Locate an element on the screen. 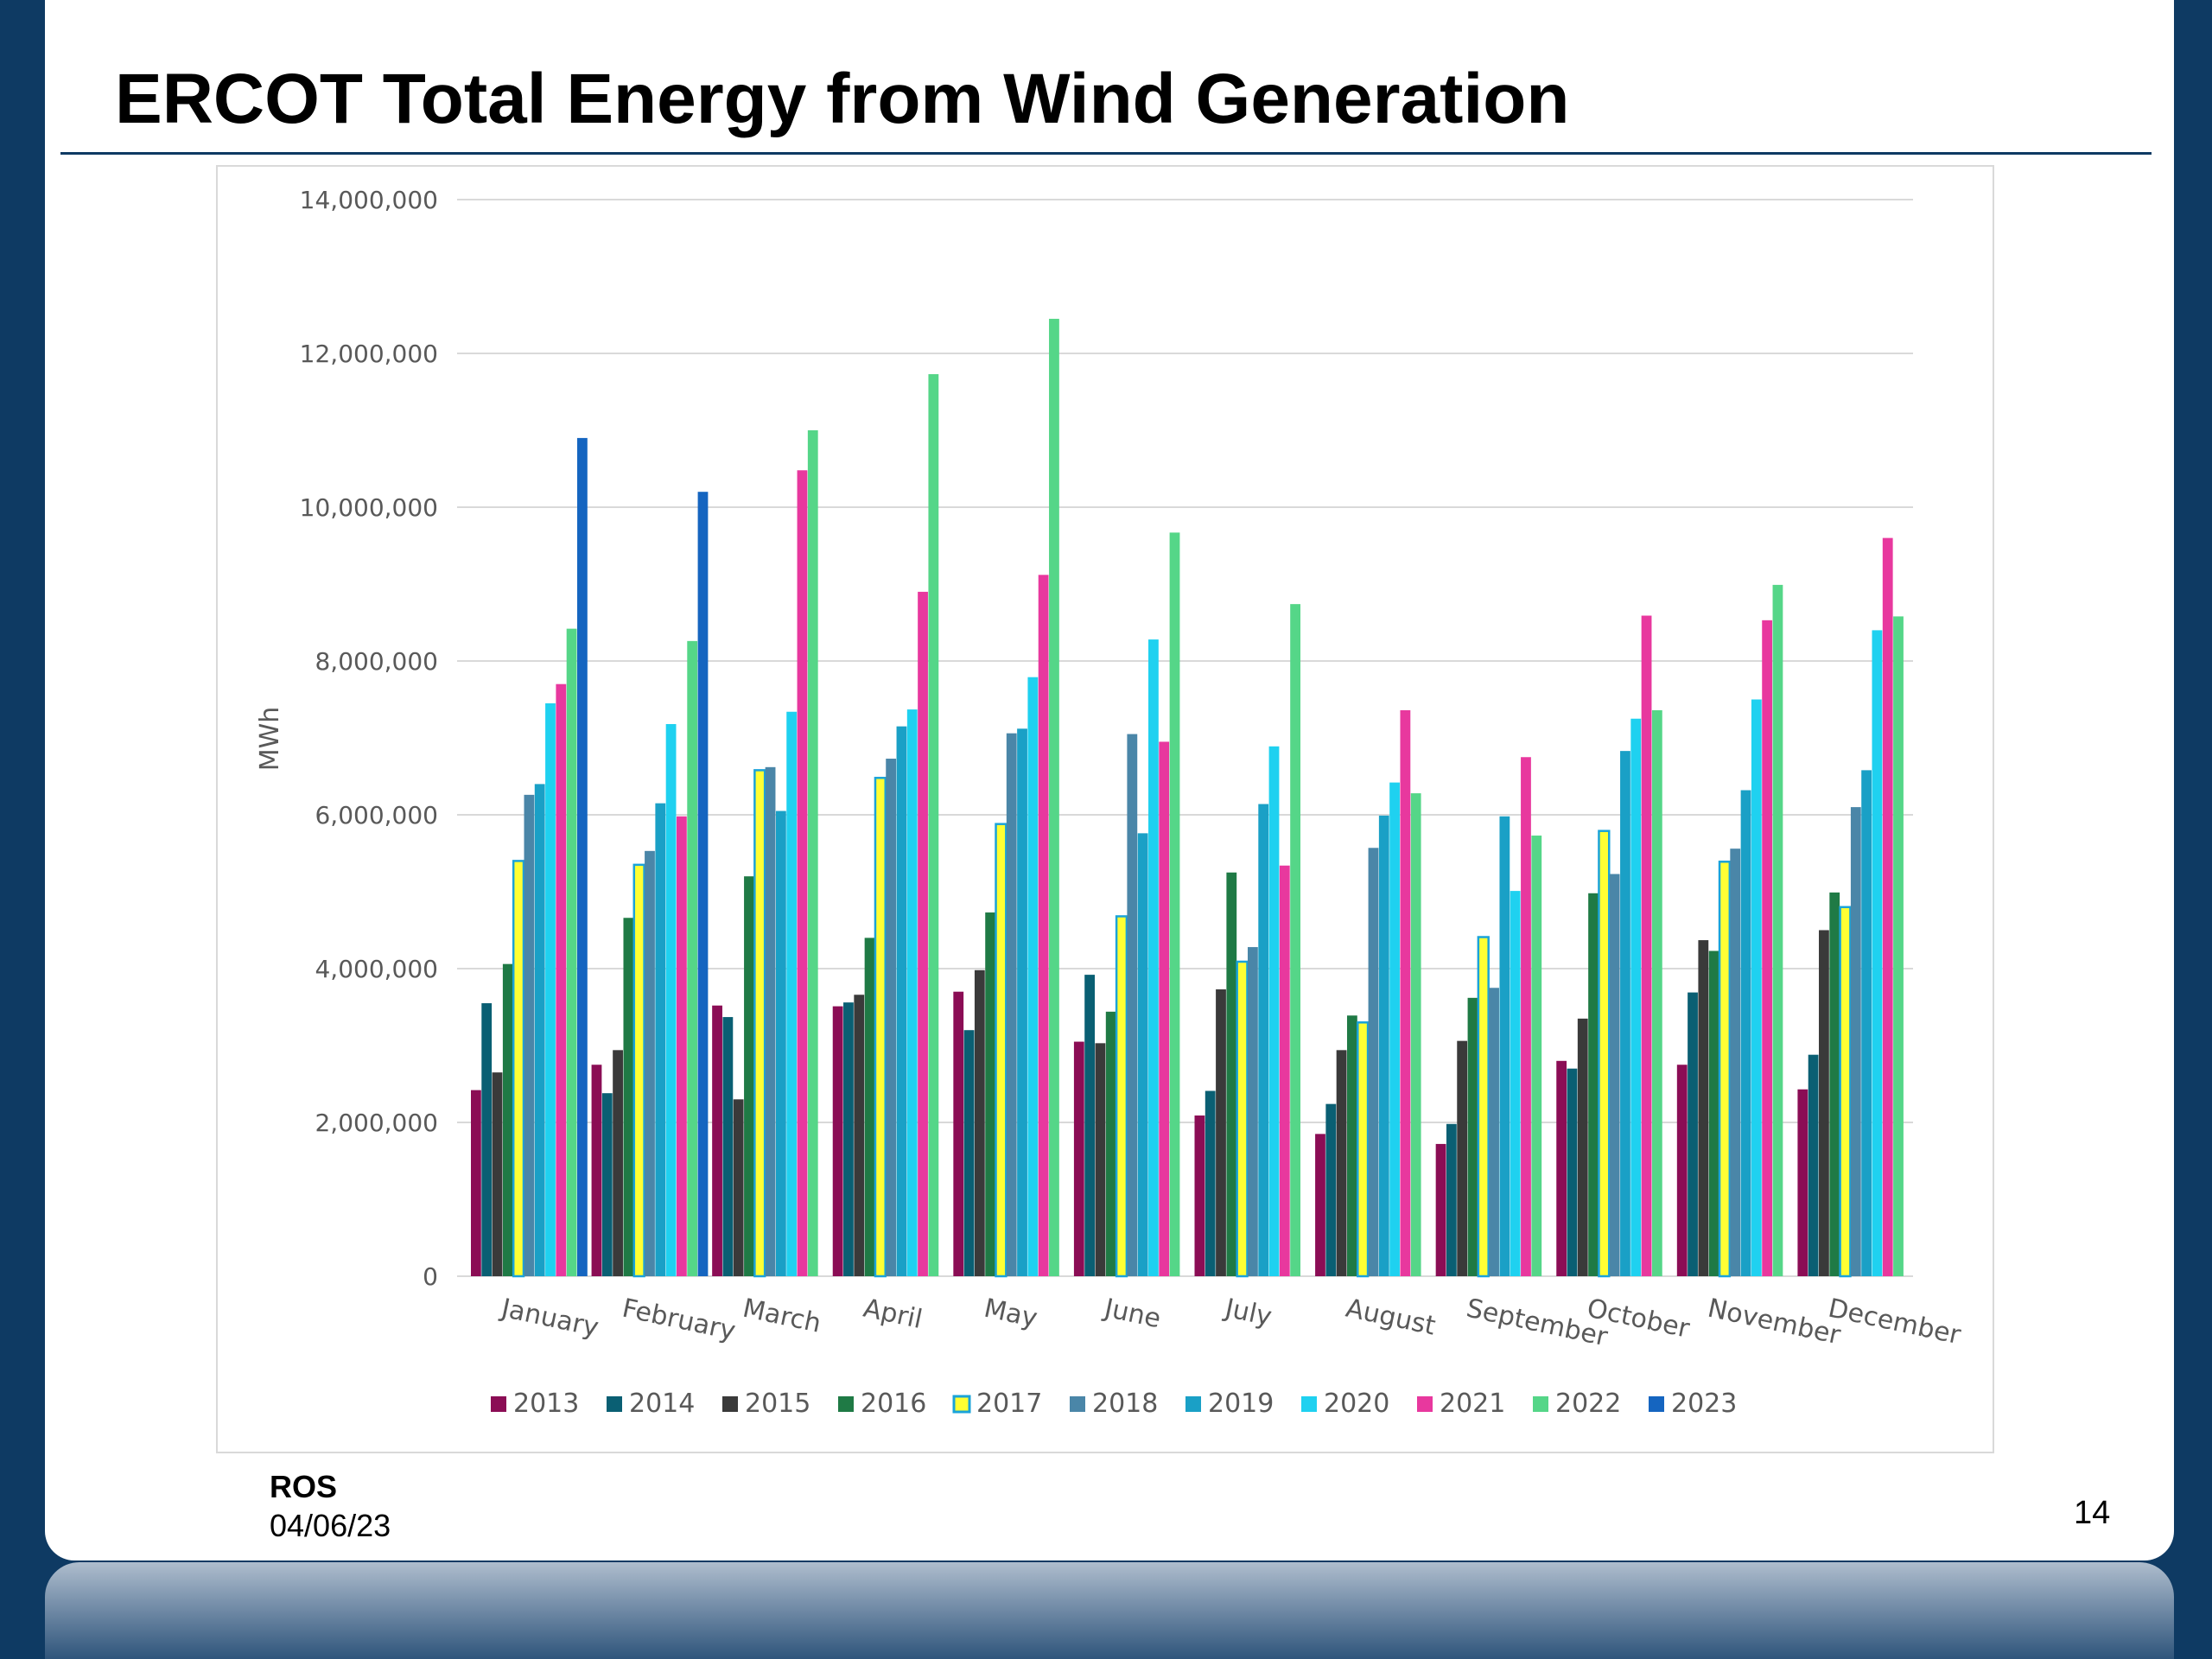 The width and height of the screenshot is (2212, 1659). bar-2021-september is located at coordinates (1526, 1017).